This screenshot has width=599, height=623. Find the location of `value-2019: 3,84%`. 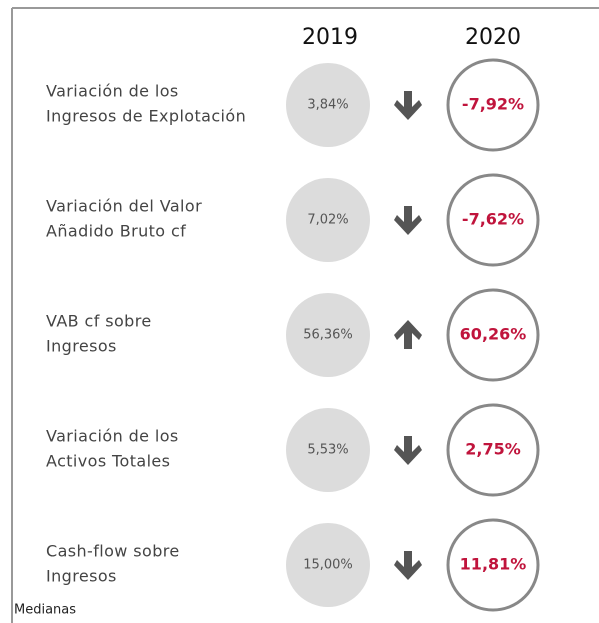

value-2019: 3,84% is located at coordinates (327, 105).